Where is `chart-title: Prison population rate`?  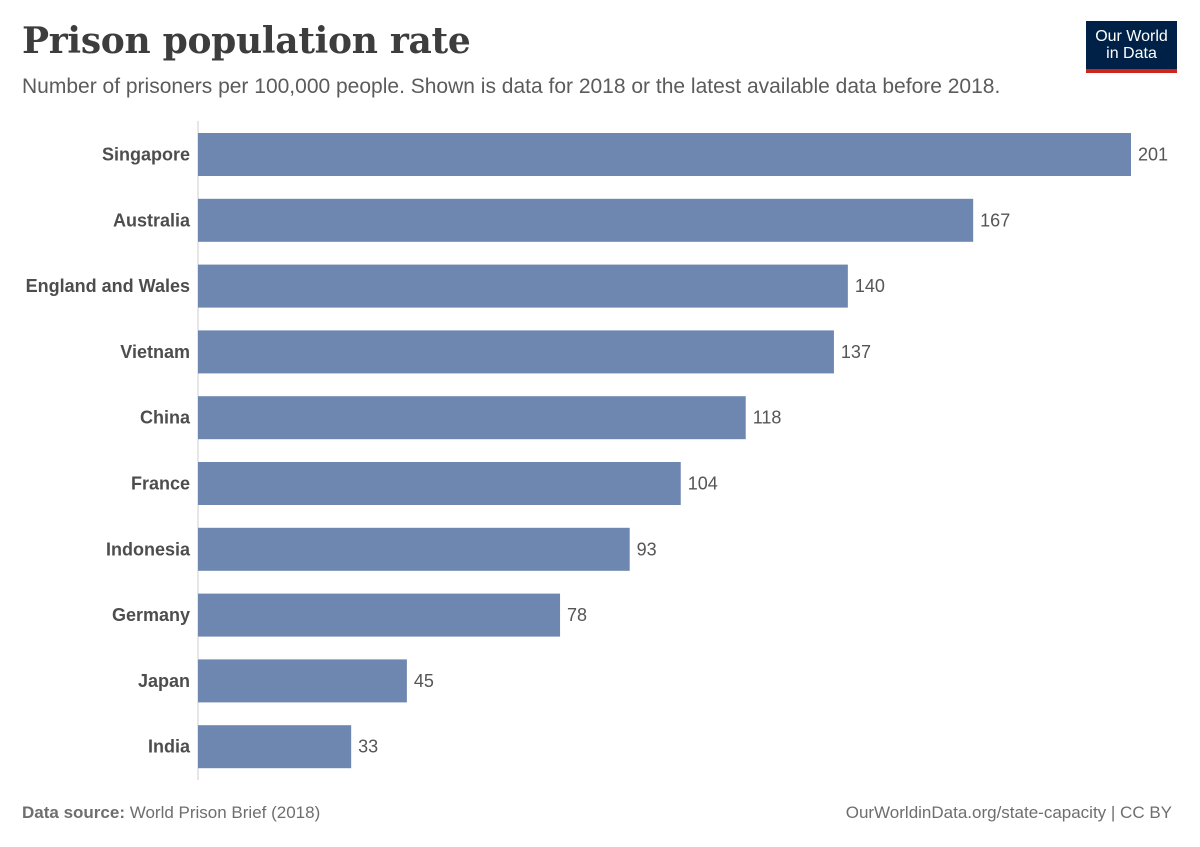
chart-title: Prison population rate is located at coordinates (246, 41).